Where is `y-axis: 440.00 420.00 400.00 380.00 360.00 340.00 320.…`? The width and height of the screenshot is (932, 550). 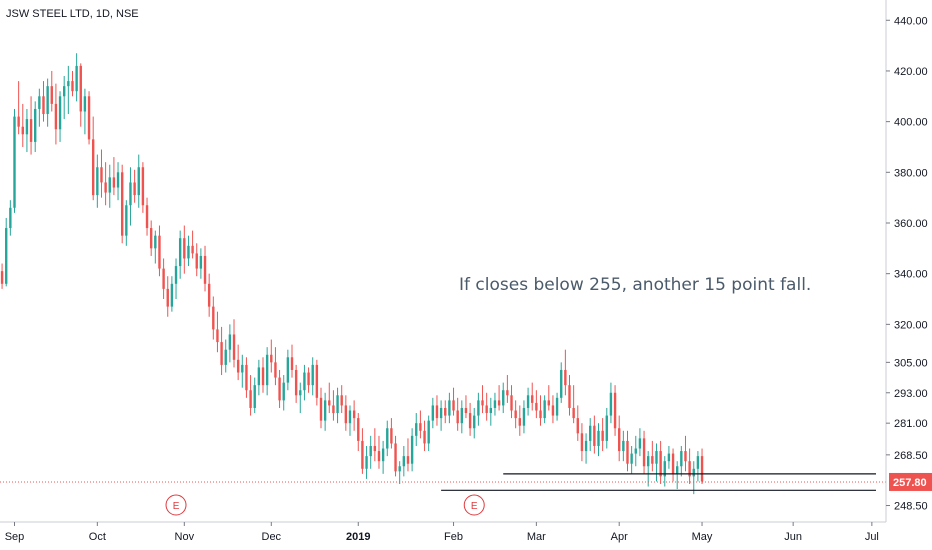
y-axis: 440.00 420.00 400.00 380.00 360.00 340.00 320.… is located at coordinates (907, 264).